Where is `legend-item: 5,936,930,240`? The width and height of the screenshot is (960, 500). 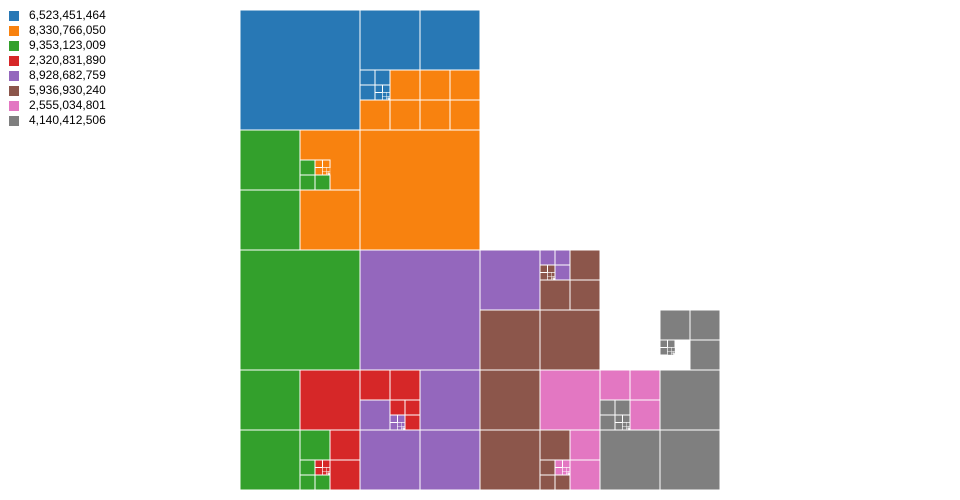
legend-item: 5,936,930,240 is located at coordinates (57, 90).